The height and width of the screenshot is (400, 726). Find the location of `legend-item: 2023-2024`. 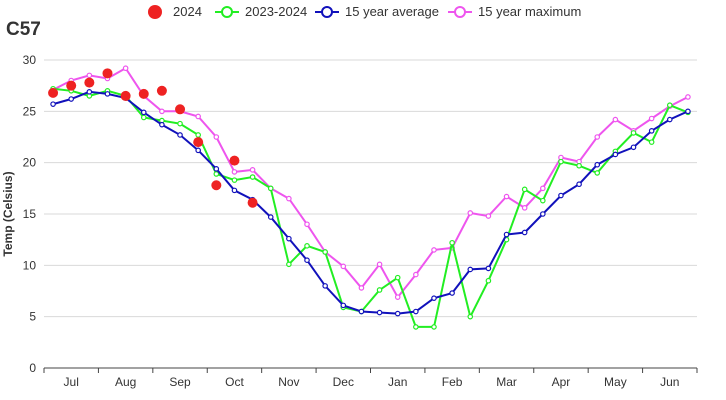

legend-item: 2023-2024 is located at coordinates (261, 11).